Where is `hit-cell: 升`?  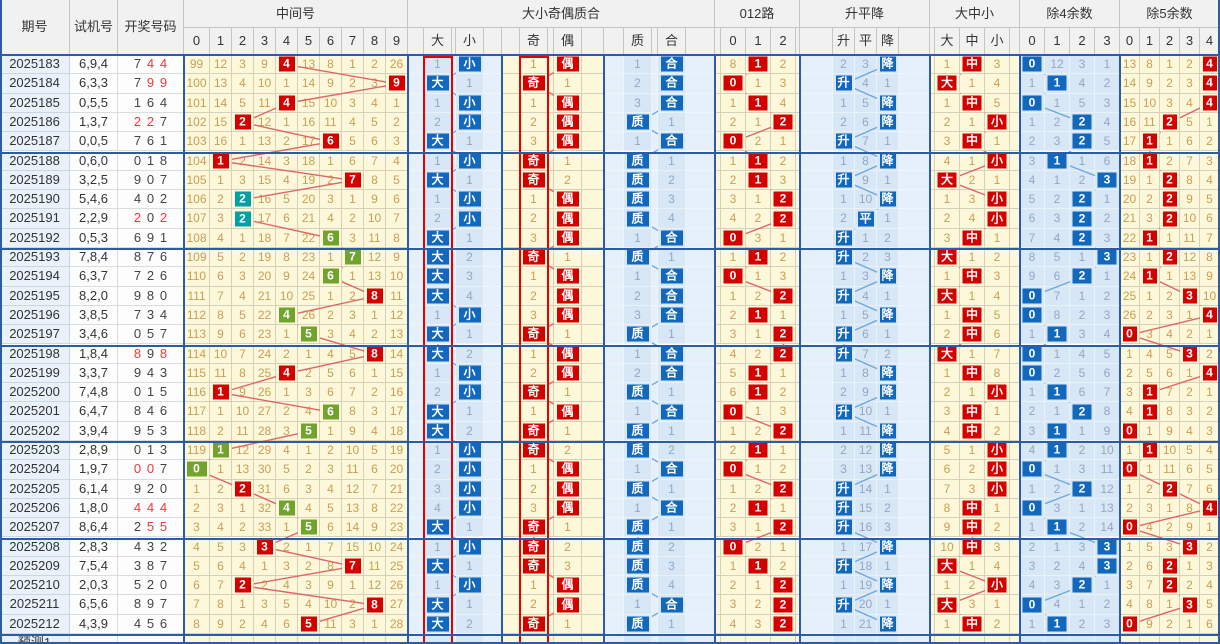
hit-cell: 升 is located at coordinates (844, 142).